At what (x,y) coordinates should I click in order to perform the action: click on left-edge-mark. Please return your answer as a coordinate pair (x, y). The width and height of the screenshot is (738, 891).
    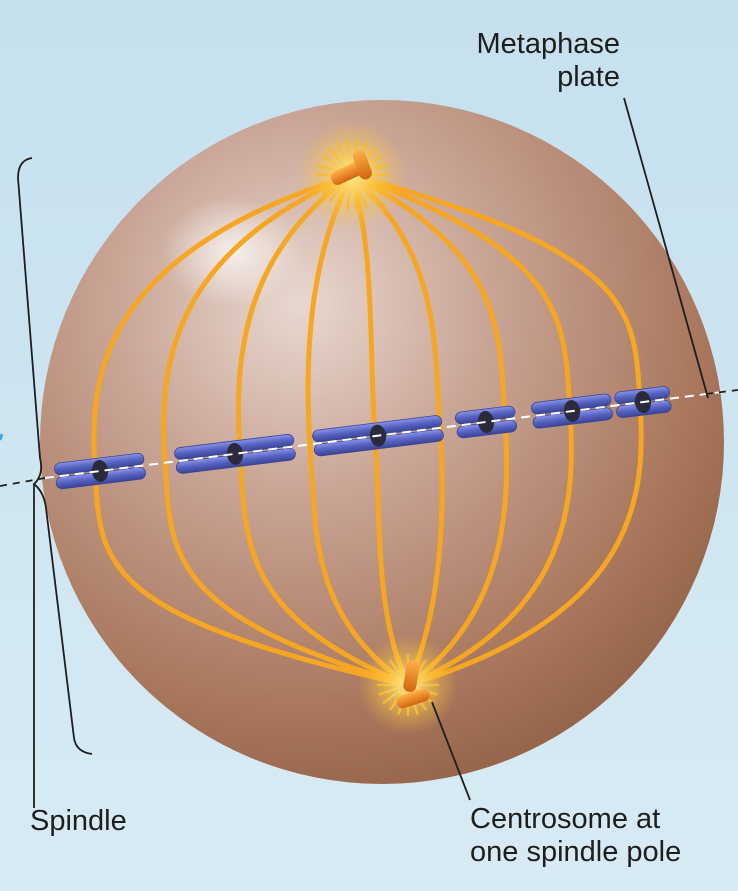
    Looking at the image, I should click on (2, 437).